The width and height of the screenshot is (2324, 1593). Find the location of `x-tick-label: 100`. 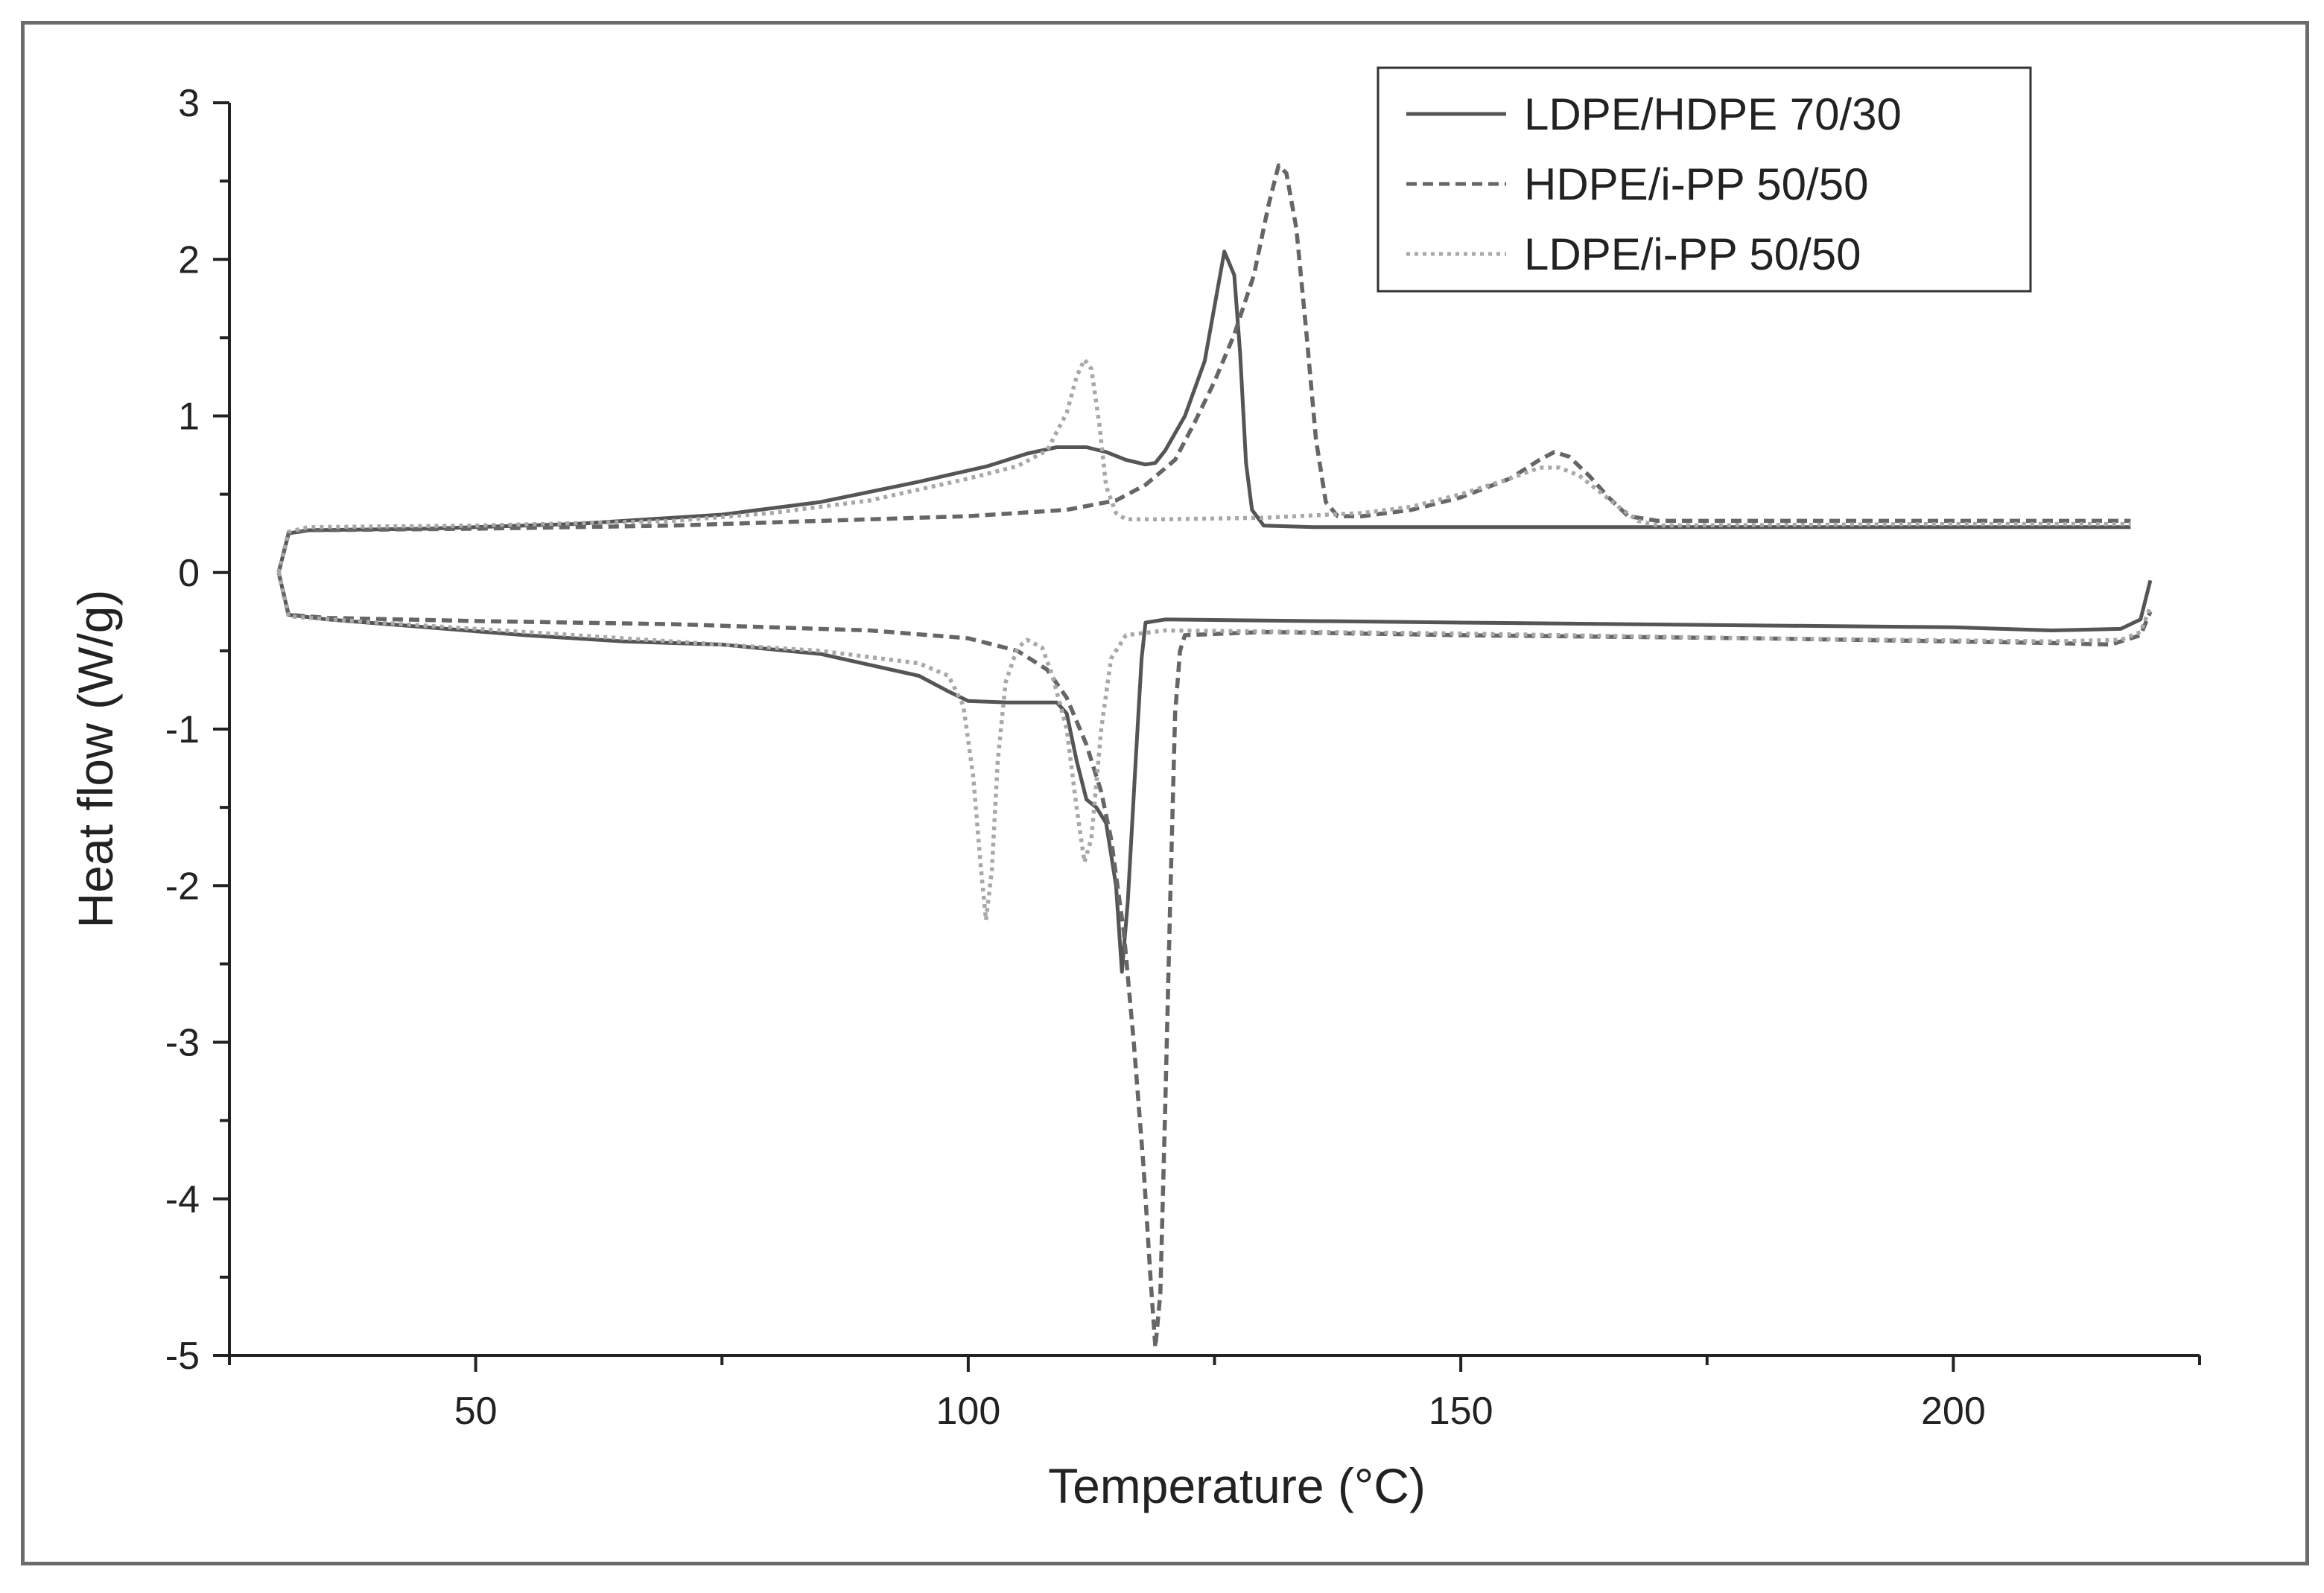

x-tick-label: 100 is located at coordinates (968, 1411).